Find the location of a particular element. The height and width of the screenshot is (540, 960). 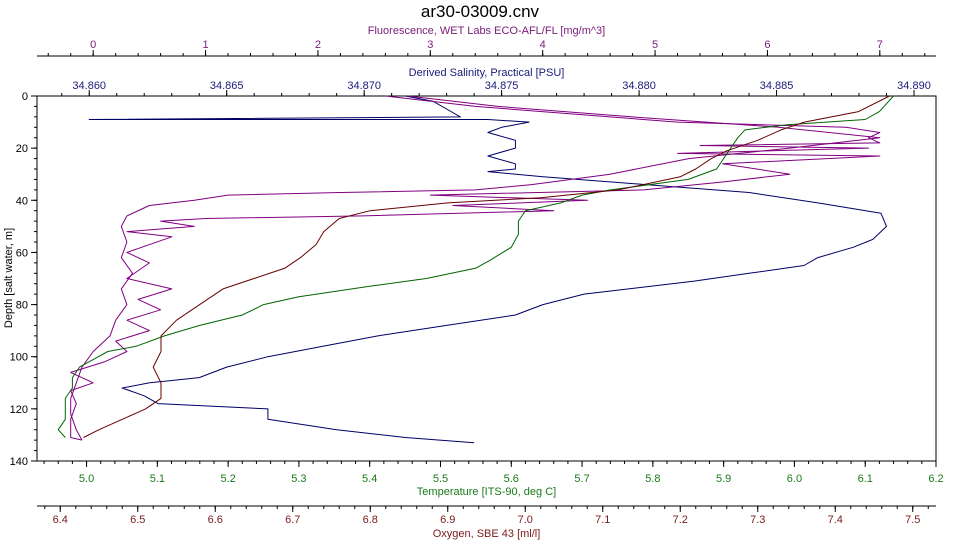

salinity-tick-label: 34.865 is located at coordinates (227, 86).